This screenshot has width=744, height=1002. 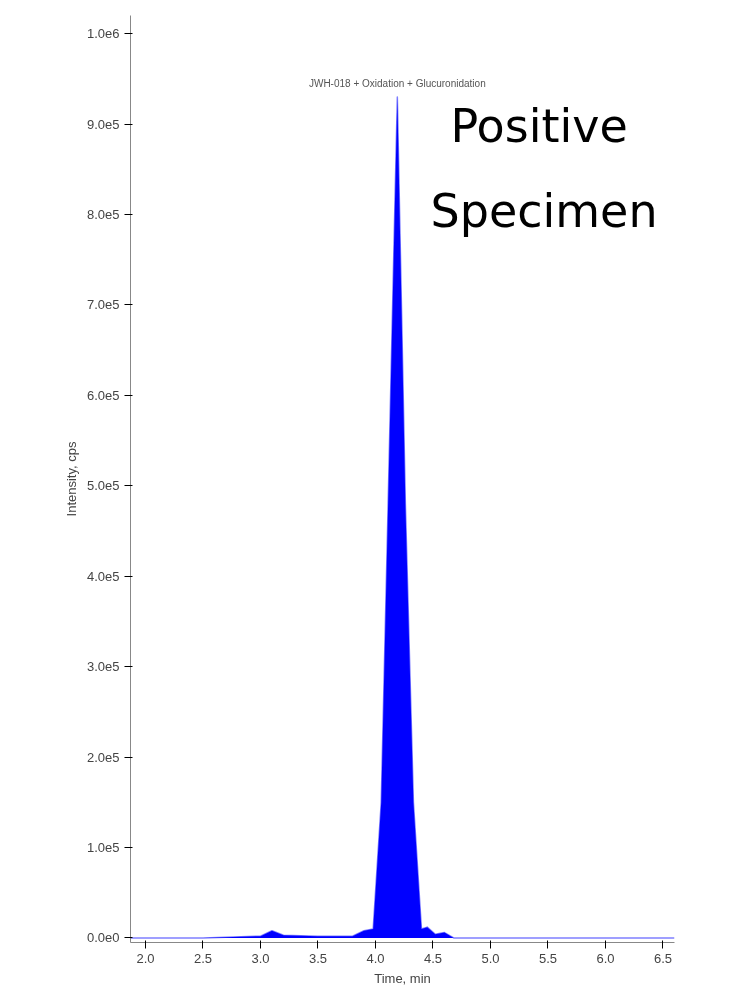 What do you see at coordinates (544, 168) in the screenshot?
I see `annotation: Positive Specimen` at bounding box center [544, 168].